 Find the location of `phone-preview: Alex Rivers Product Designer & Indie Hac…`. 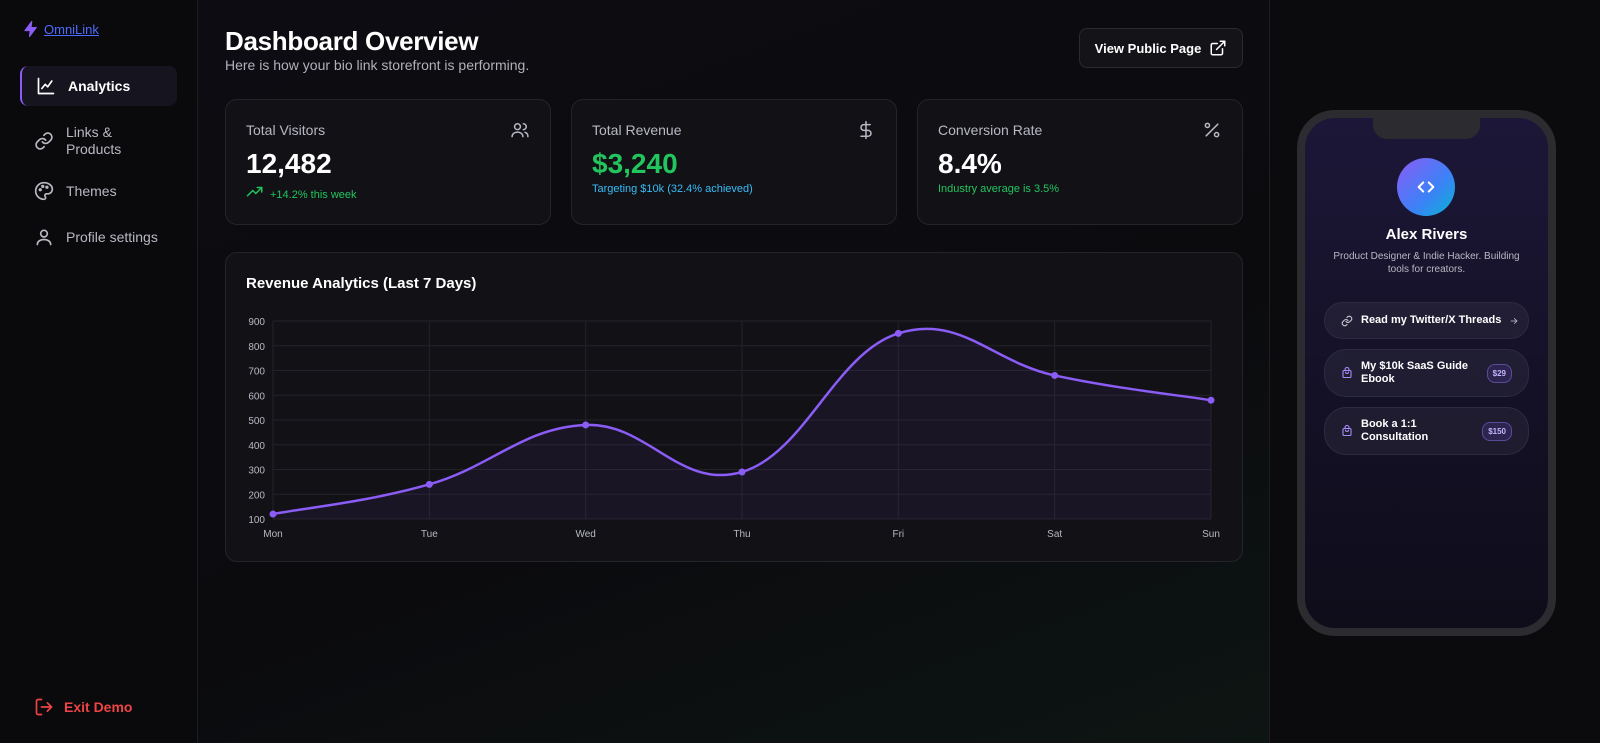

phone-preview: Alex Rivers Product Designer & Indie Hac… is located at coordinates (1426, 373).